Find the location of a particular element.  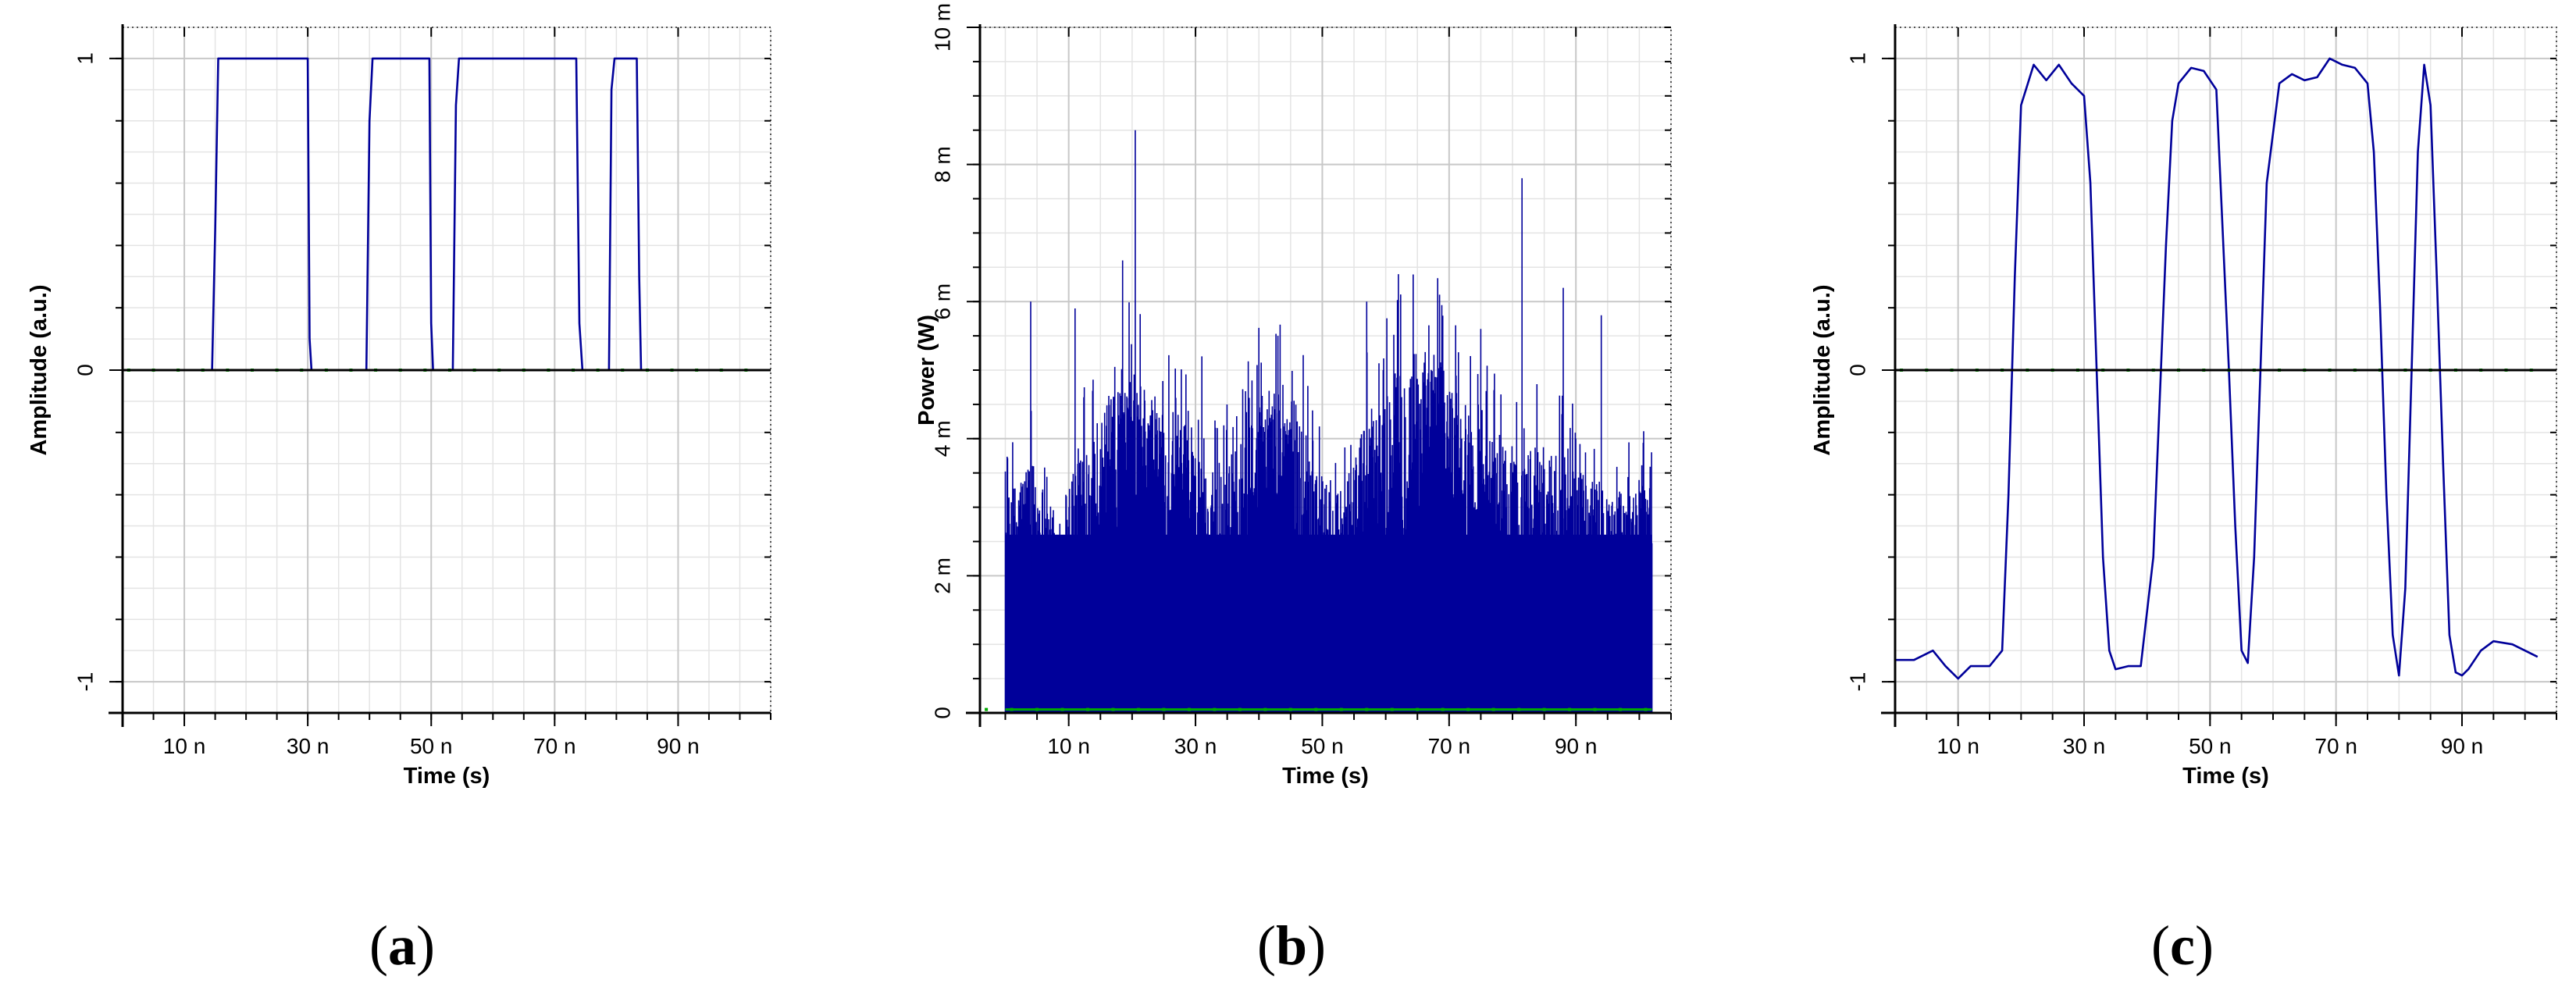

panel-label-letter: c is located at coordinates (2182, 945).